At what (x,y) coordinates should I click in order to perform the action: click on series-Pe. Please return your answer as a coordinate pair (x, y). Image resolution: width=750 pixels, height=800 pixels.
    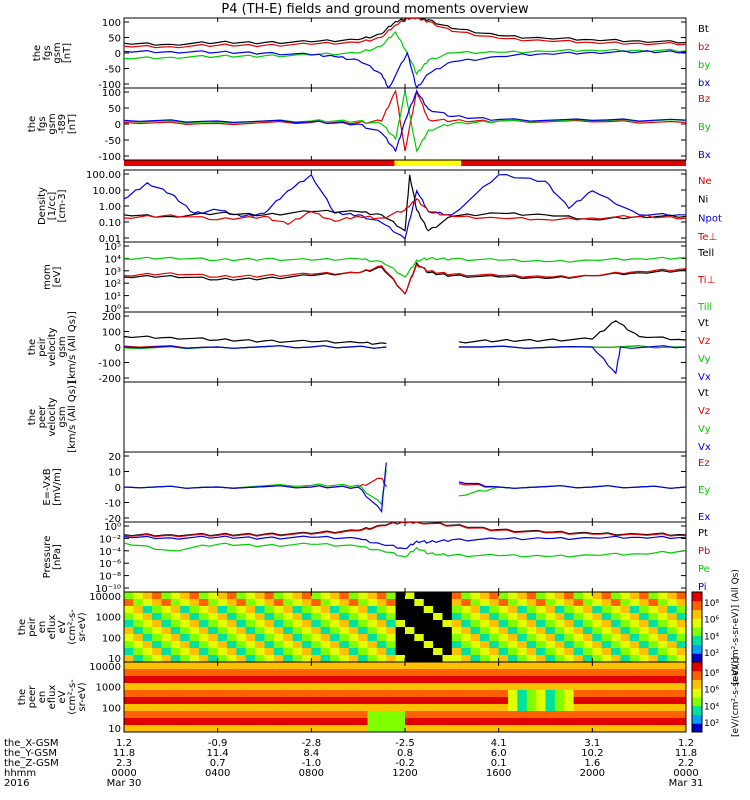
    Looking at the image, I should click on (405, 550).